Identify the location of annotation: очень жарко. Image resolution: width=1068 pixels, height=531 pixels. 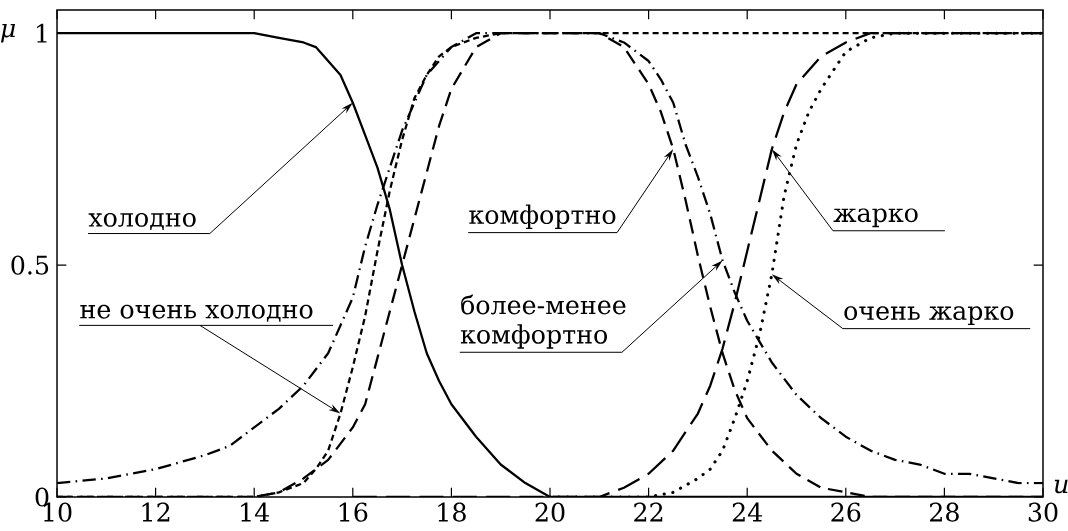
(929, 316).